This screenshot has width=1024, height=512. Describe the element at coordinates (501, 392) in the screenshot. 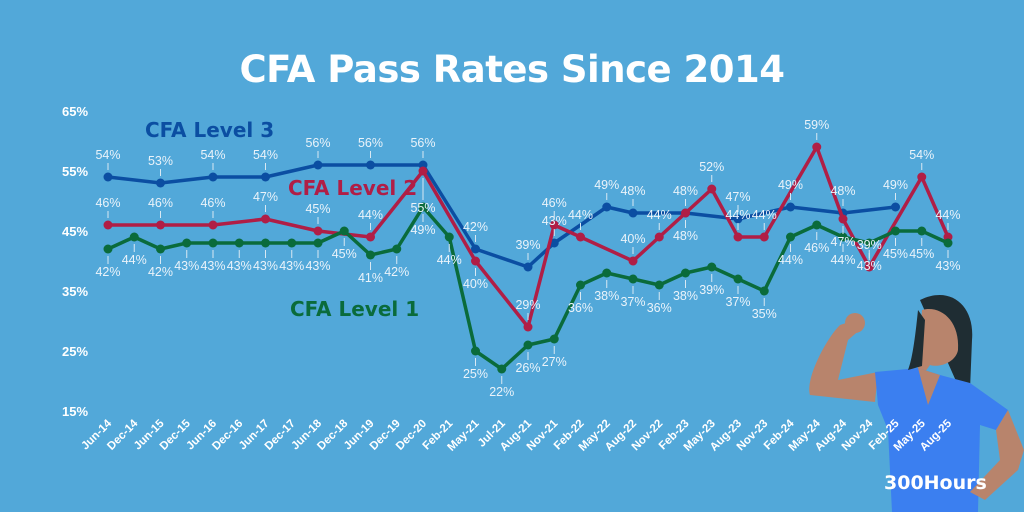

I see `data-label: 22%` at that location.